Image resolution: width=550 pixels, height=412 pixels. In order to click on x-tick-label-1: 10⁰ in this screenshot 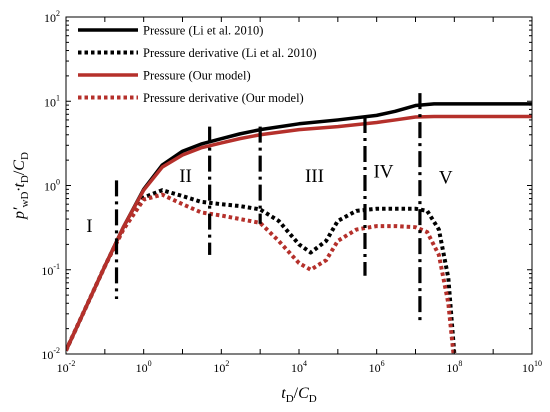, I will do `click(144, 367)`.